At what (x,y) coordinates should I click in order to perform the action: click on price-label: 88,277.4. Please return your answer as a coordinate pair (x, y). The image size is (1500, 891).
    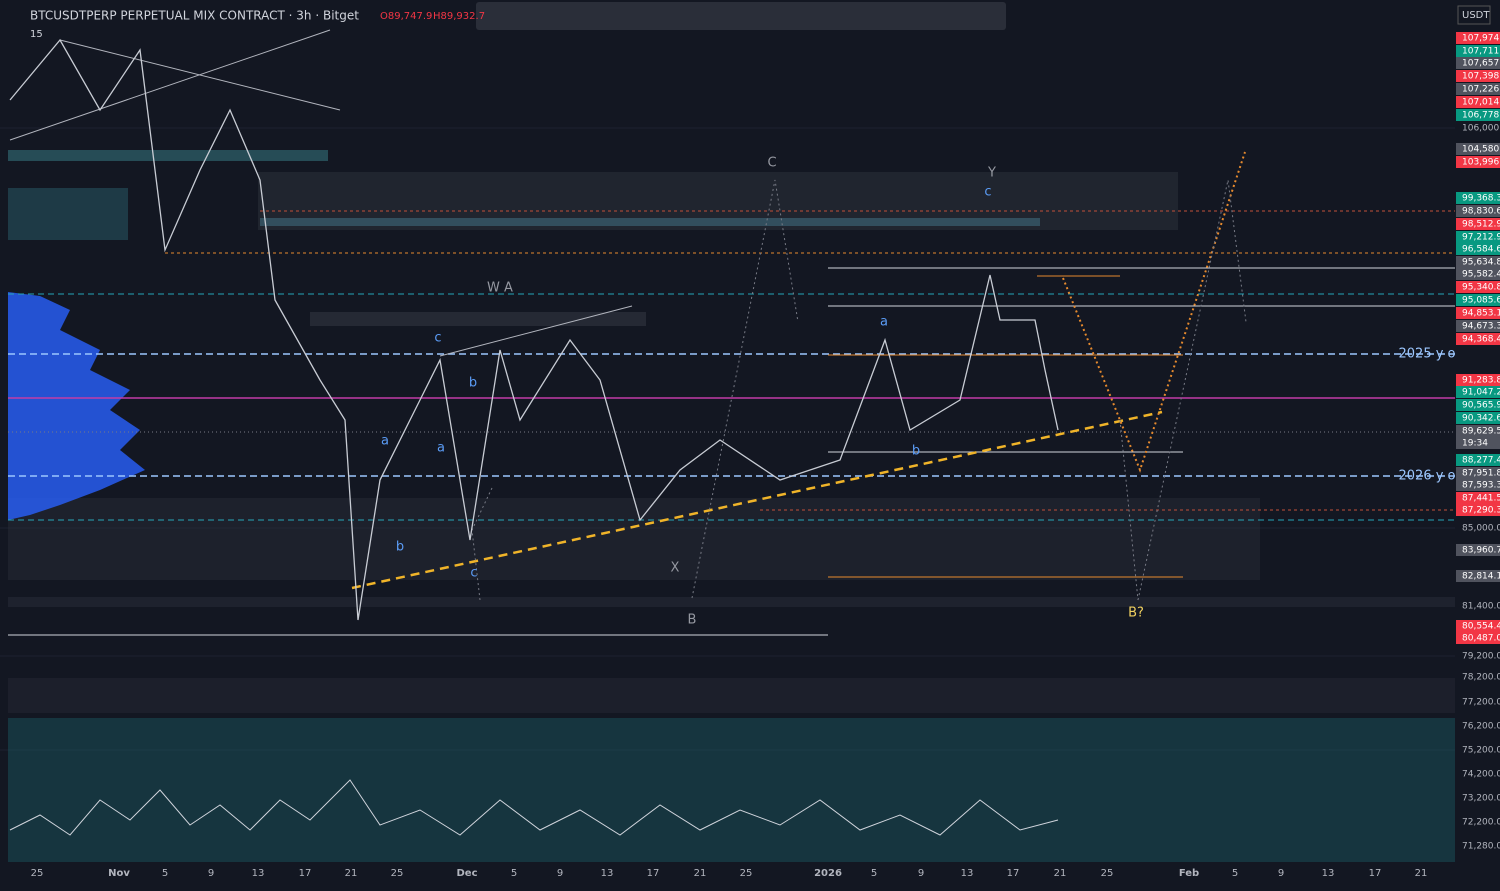
    Looking at the image, I should click on (1481, 461).